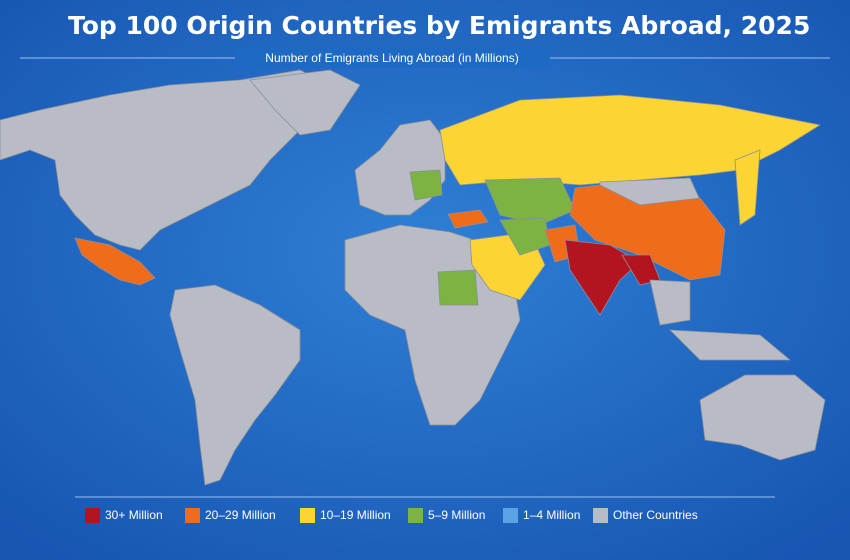  Describe the element at coordinates (647, 232) in the screenshot. I see `china` at that location.